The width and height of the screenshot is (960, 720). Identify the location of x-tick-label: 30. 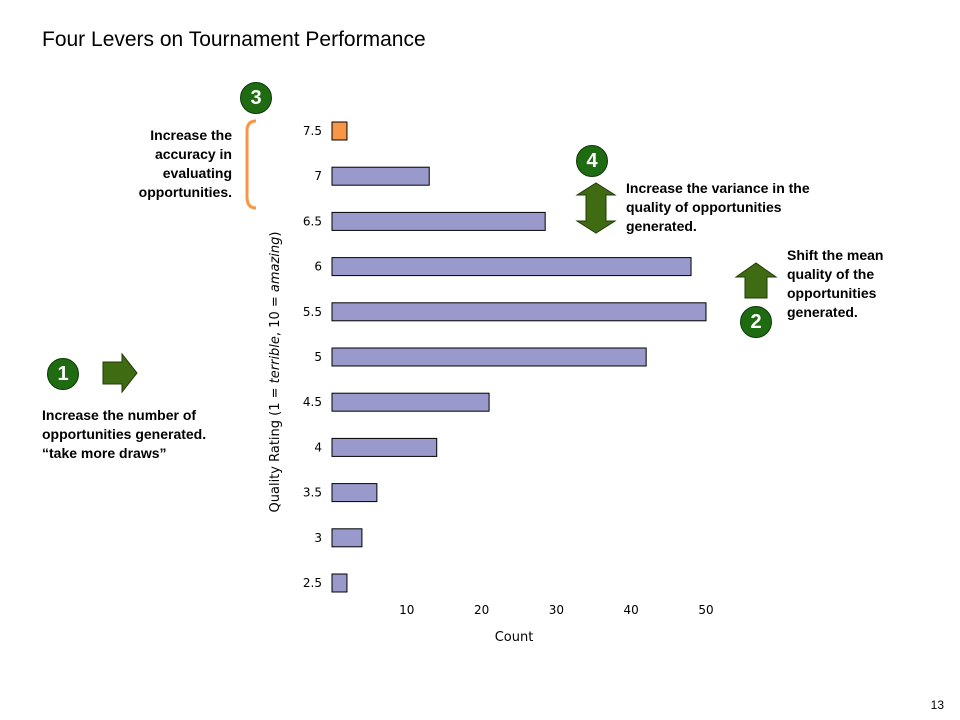
(556, 610).